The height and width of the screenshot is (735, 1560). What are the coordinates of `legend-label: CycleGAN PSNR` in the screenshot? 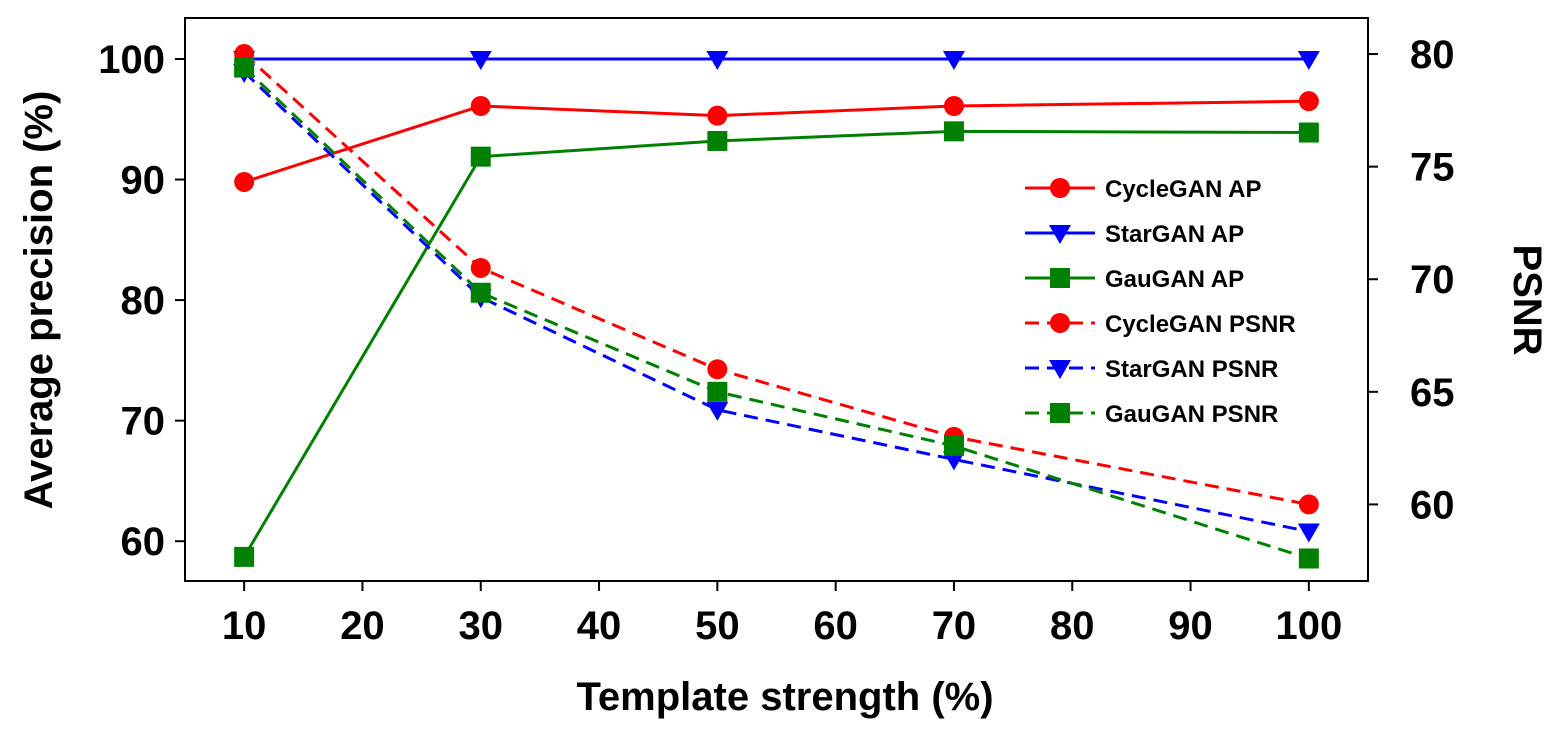 It's located at (1200, 324).